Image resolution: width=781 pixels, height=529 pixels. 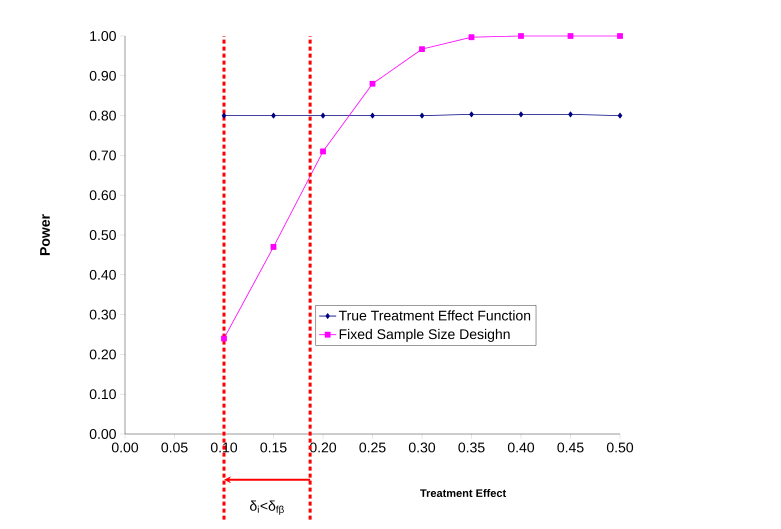 I want to click on x-tick-label: 0.15, so click(x=273, y=447).